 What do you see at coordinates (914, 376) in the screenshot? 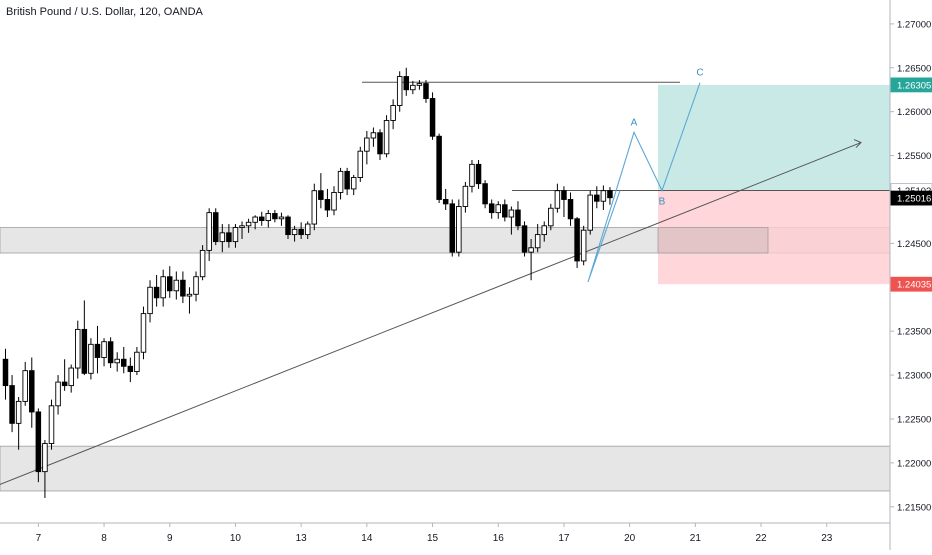
I see `price-tick-label: 1.23000` at bounding box center [914, 376].